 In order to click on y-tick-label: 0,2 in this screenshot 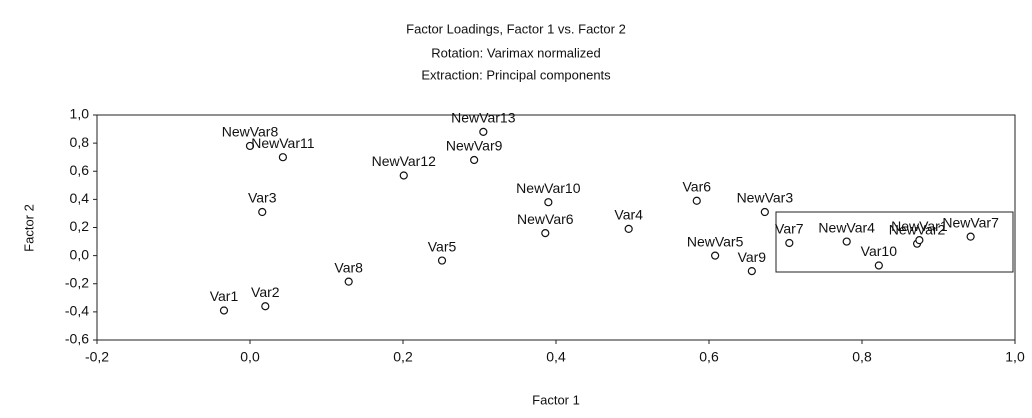, I will do `click(80, 226)`.